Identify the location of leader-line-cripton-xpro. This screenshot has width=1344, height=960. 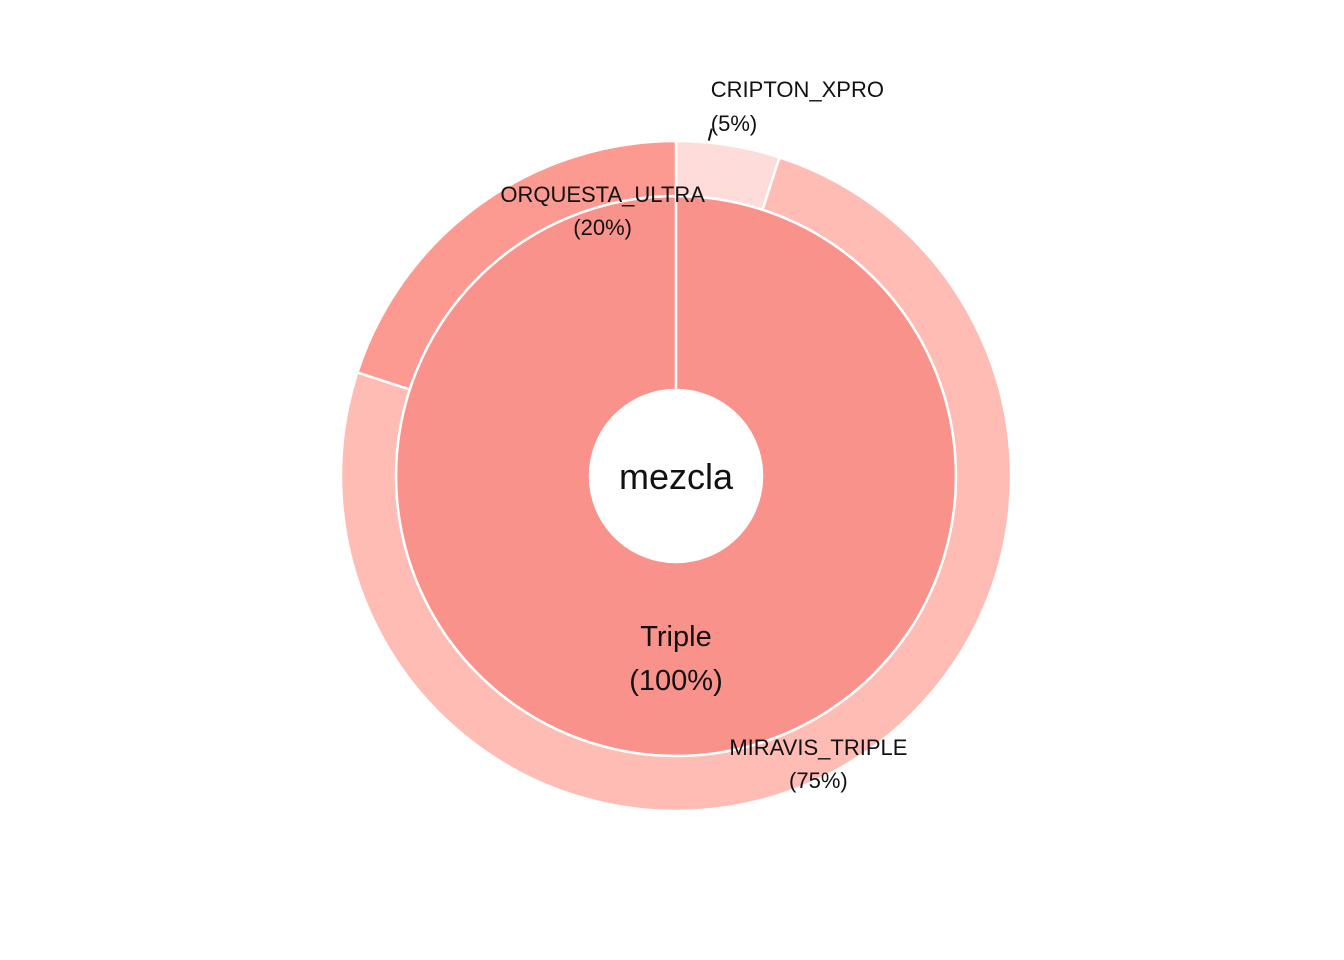
(710, 134).